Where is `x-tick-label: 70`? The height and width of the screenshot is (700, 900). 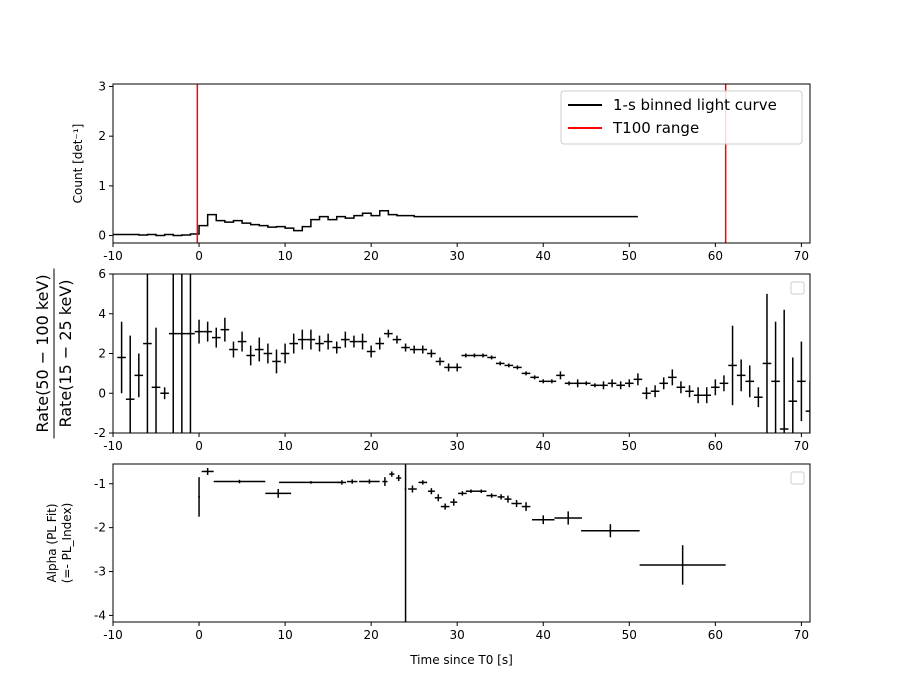
x-tick-label: 70 is located at coordinates (801, 446).